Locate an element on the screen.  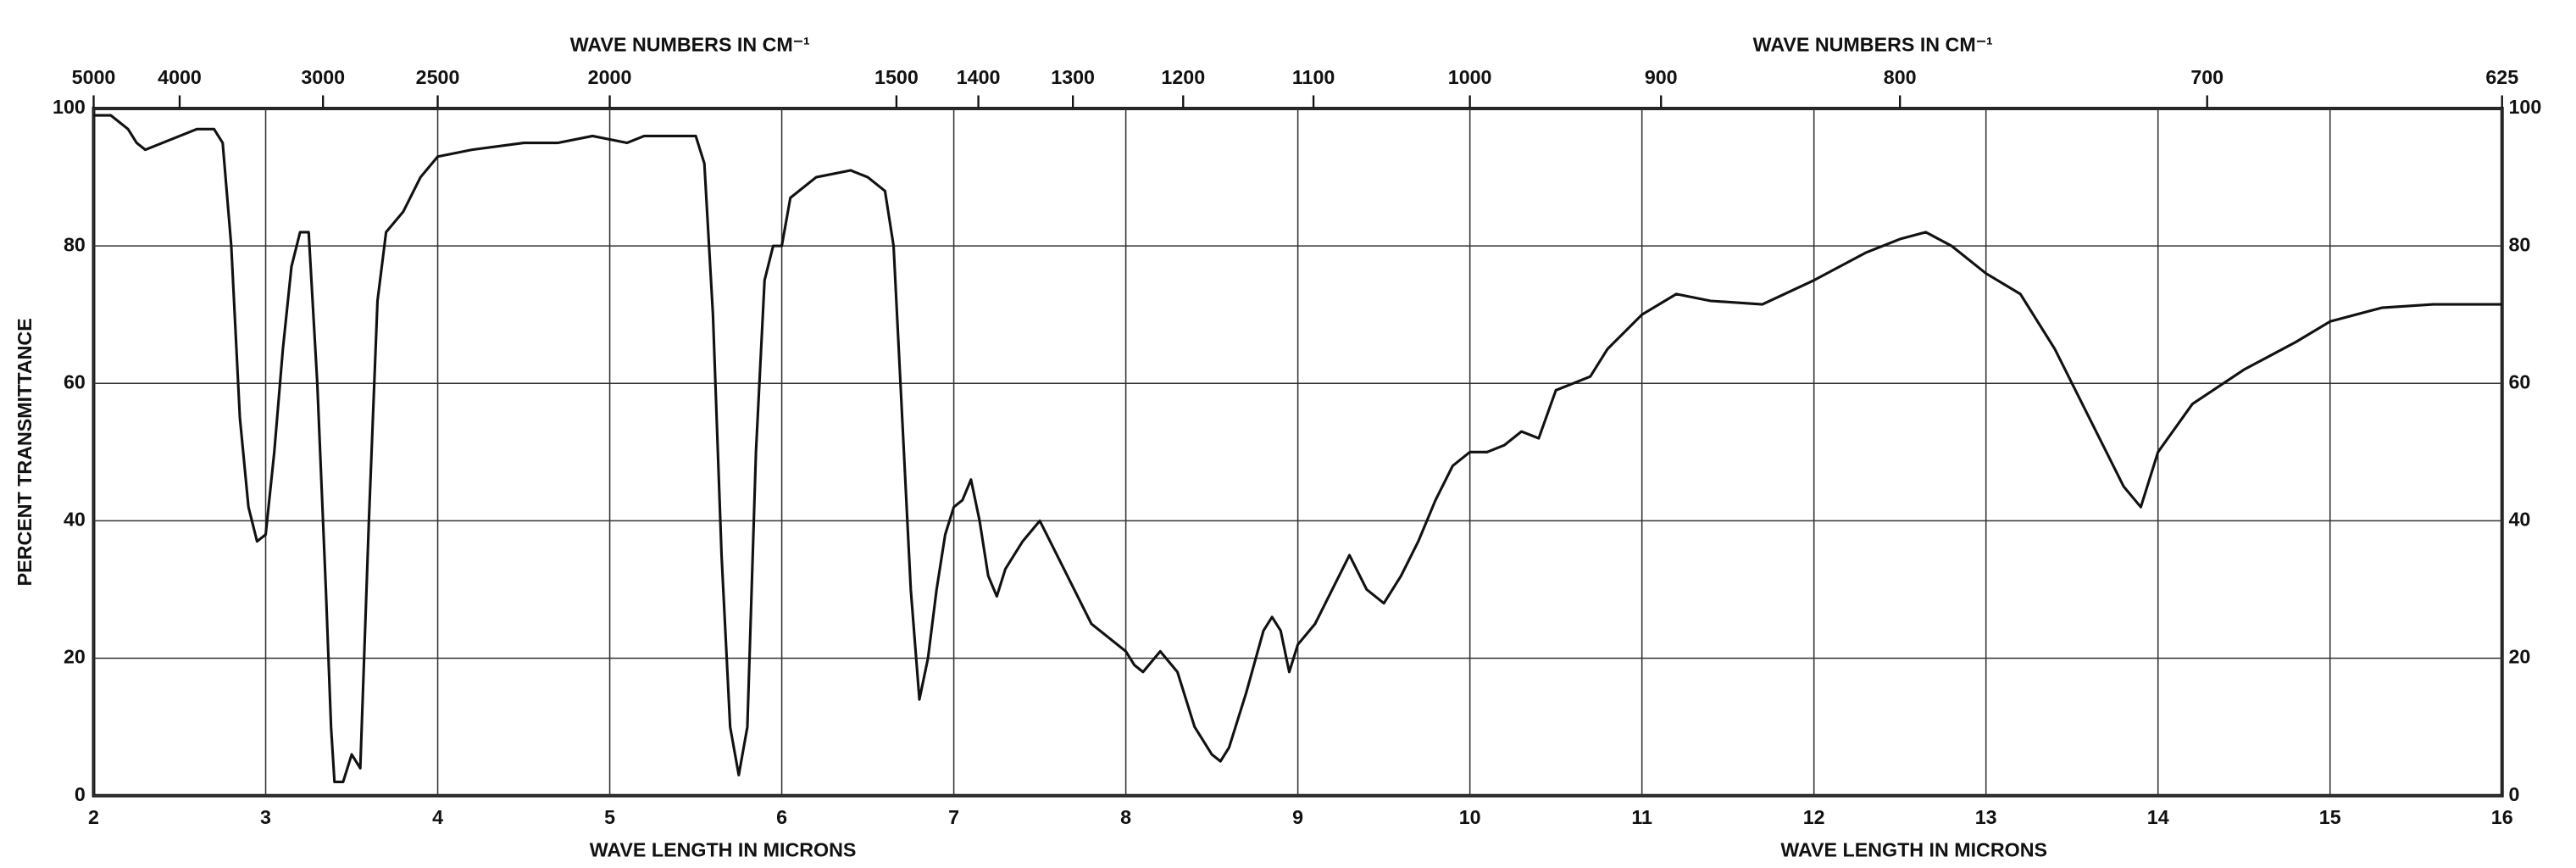
x-tick-label: 16 is located at coordinates (2502, 817).